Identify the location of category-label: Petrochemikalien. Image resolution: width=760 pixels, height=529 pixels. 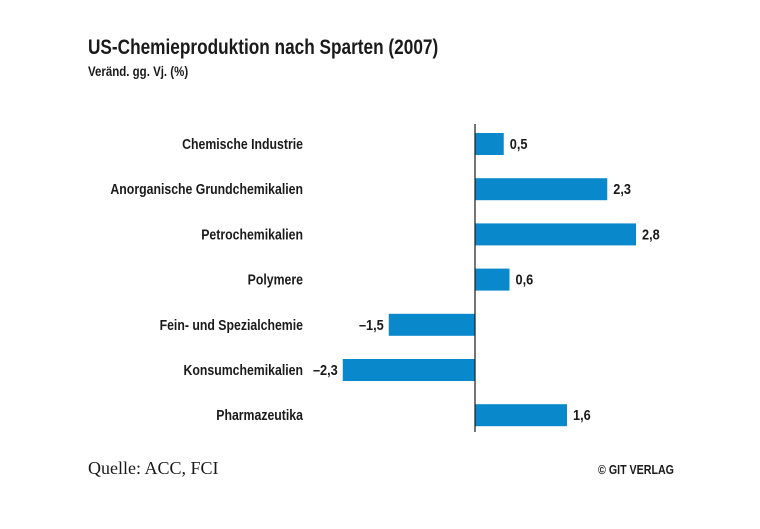
(252, 234).